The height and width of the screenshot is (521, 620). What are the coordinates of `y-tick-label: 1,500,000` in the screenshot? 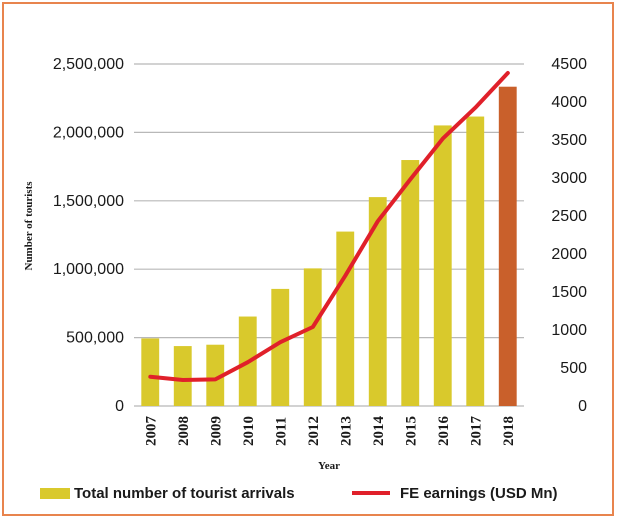 It's located at (88, 201).